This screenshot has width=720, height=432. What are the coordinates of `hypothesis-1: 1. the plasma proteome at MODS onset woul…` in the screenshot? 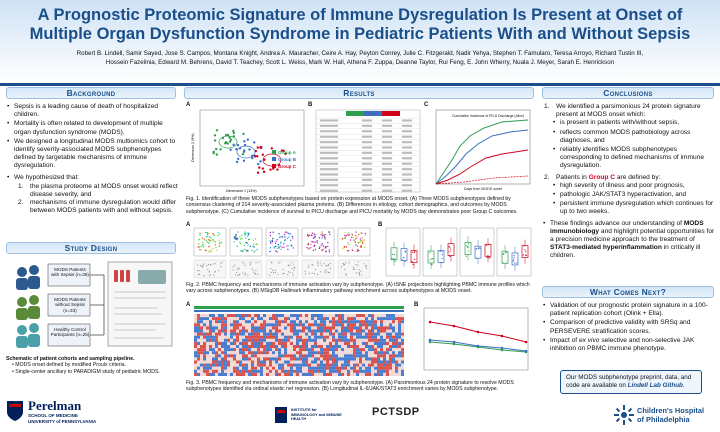 It's located at (97, 191).